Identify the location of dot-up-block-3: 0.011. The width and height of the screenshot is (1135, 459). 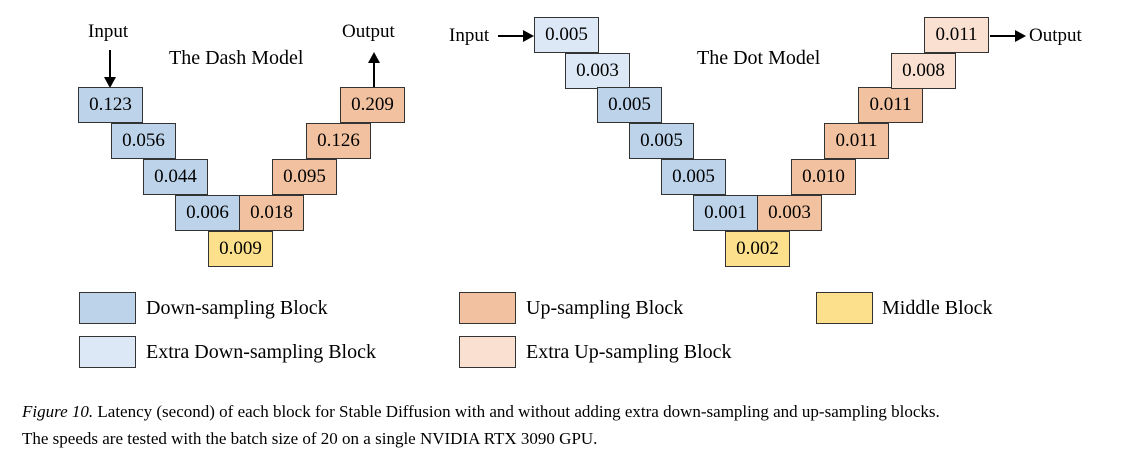
(856, 141).